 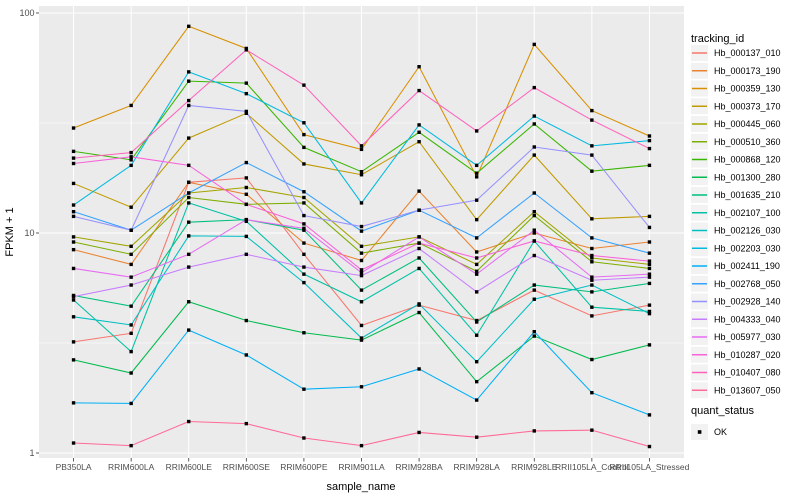 What do you see at coordinates (717, 39) in the screenshot?
I see `legend-title-tracking-id: tracking_id` at bounding box center [717, 39].